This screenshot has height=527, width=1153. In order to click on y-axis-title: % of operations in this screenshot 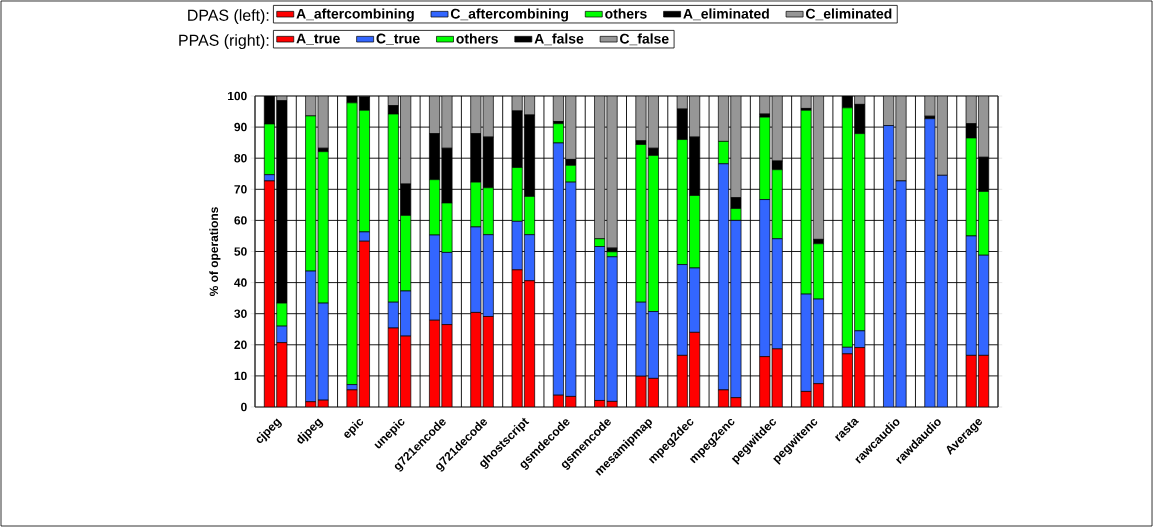, I will do `click(215, 252)`.